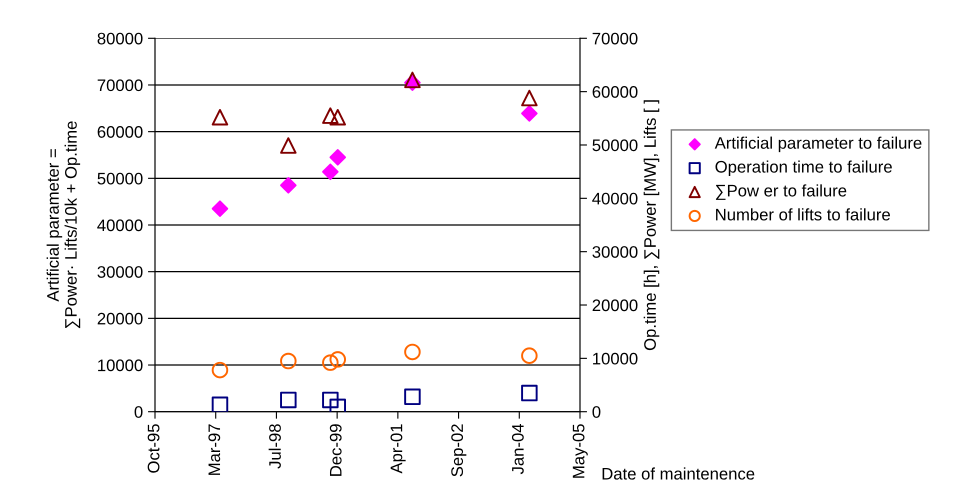  What do you see at coordinates (120, 225) in the screenshot?
I see `y-tick-label: 40000` at bounding box center [120, 225].